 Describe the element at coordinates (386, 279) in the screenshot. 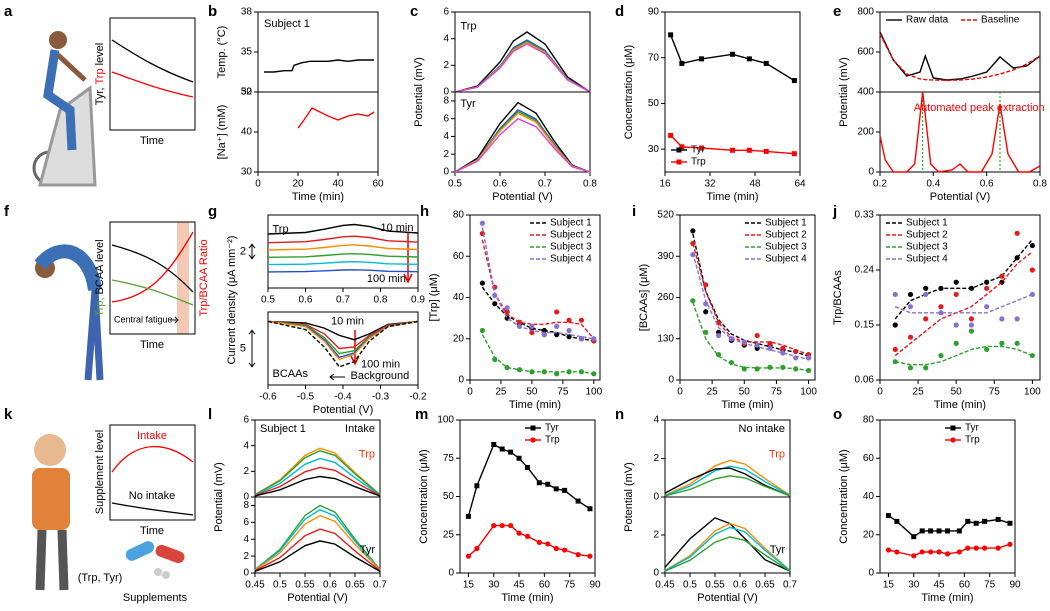

I see `annotation: 100 min` at that location.